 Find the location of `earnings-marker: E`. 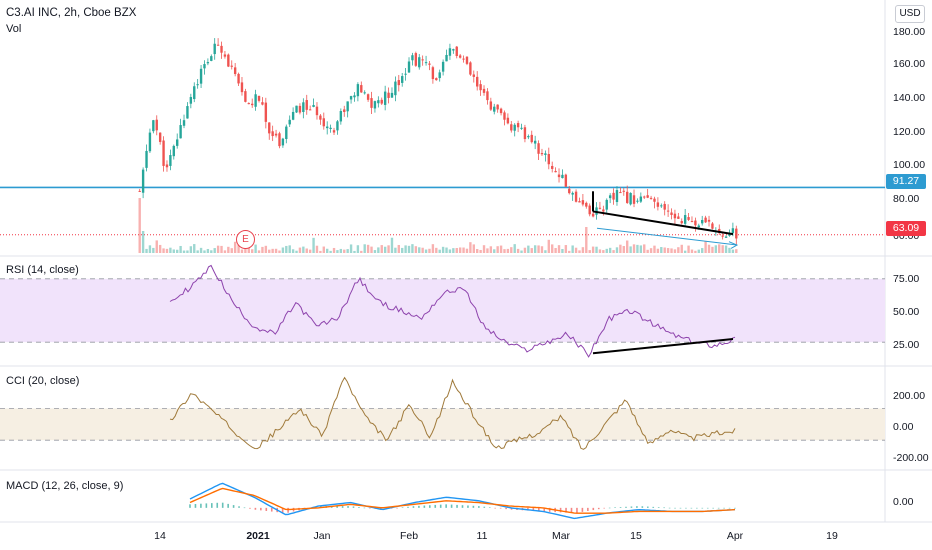

earnings-marker: E is located at coordinates (245, 239).